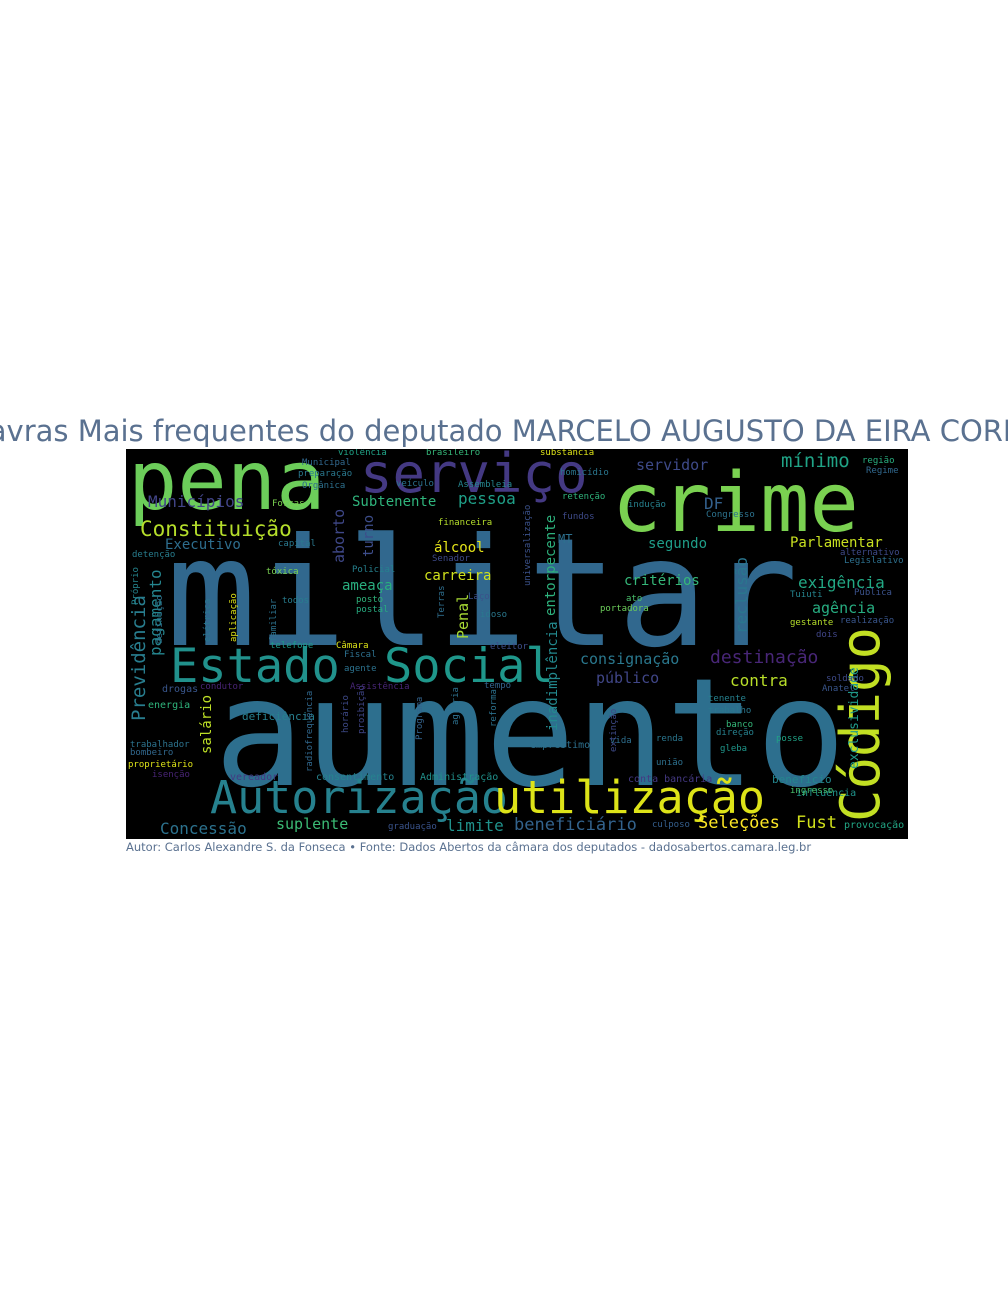 This screenshot has width=1008, height=1296. I want to click on cloud-word: realização, so click(867, 621).